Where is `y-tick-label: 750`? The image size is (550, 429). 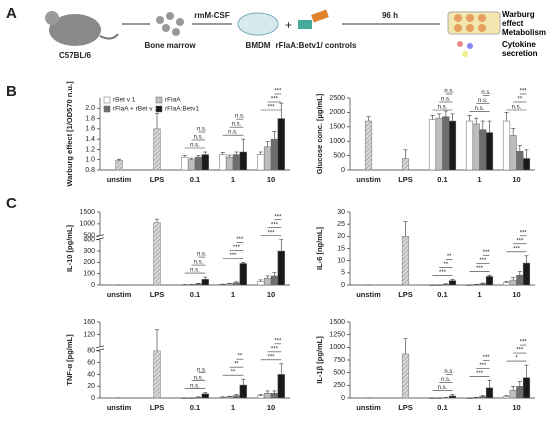
y-tick-label: 750 is located at coordinates (339, 360).